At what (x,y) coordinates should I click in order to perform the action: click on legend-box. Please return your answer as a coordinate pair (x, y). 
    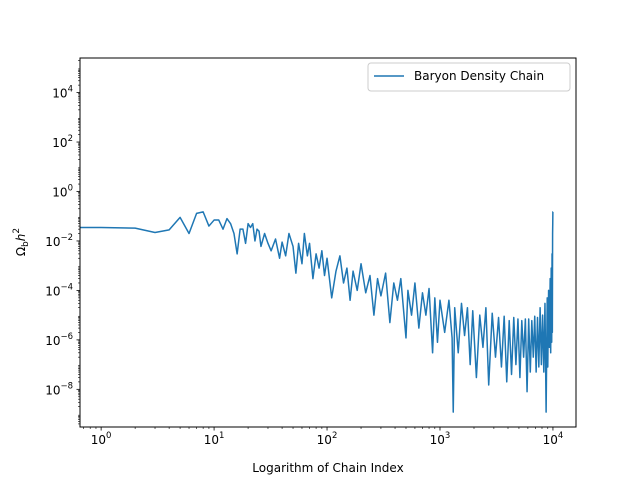
    Looking at the image, I should click on (469, 77).